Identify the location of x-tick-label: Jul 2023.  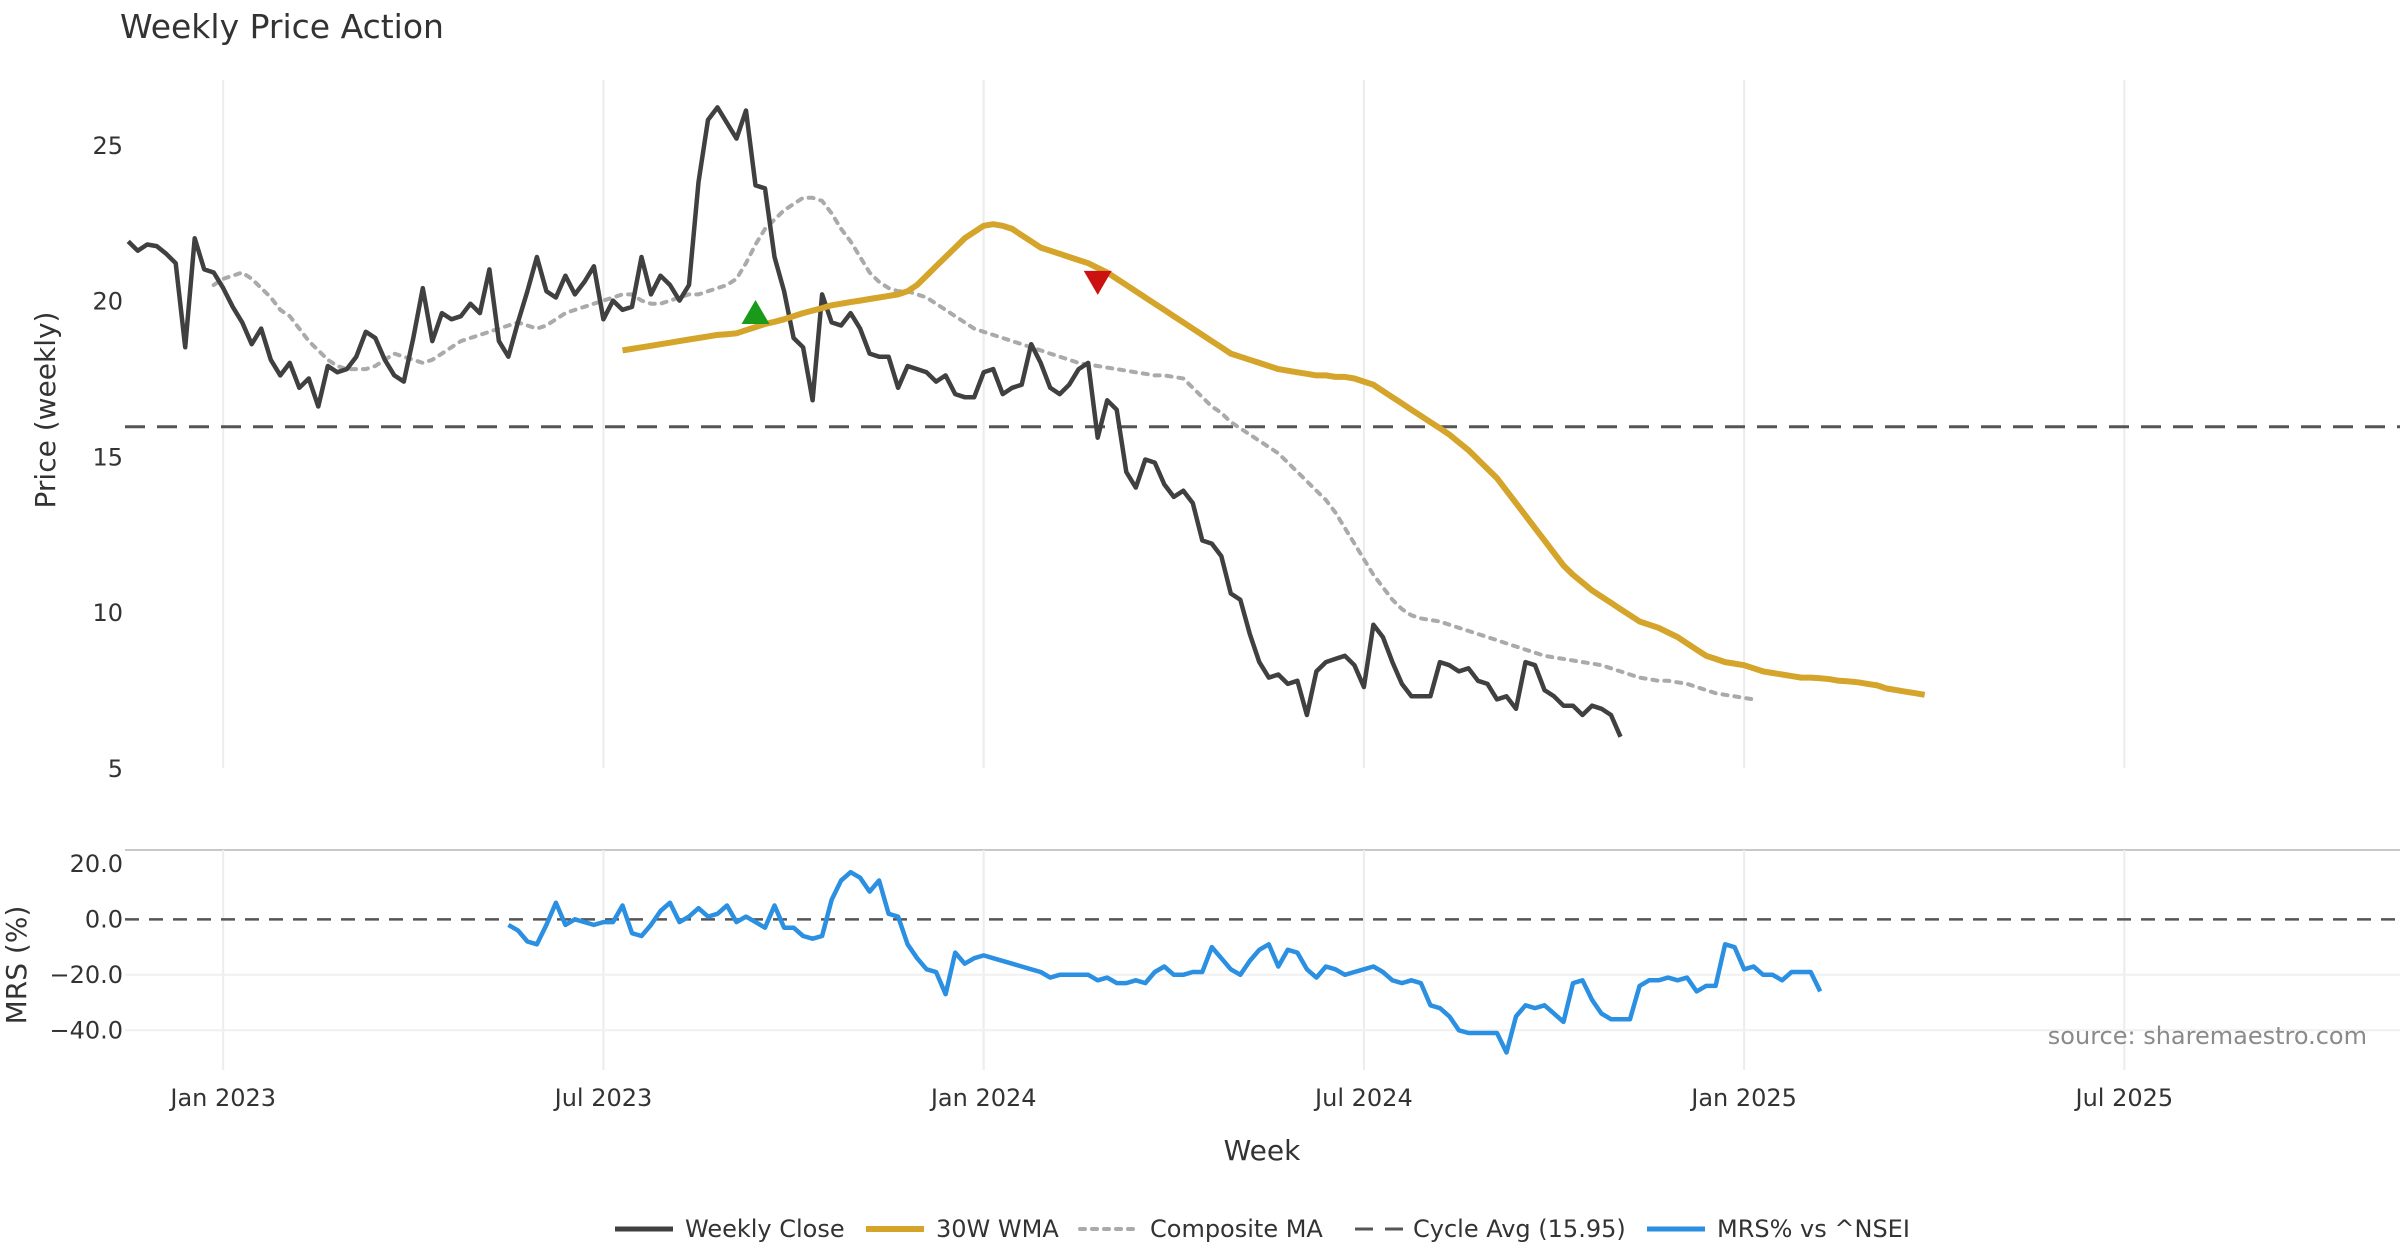
(603, 1098).